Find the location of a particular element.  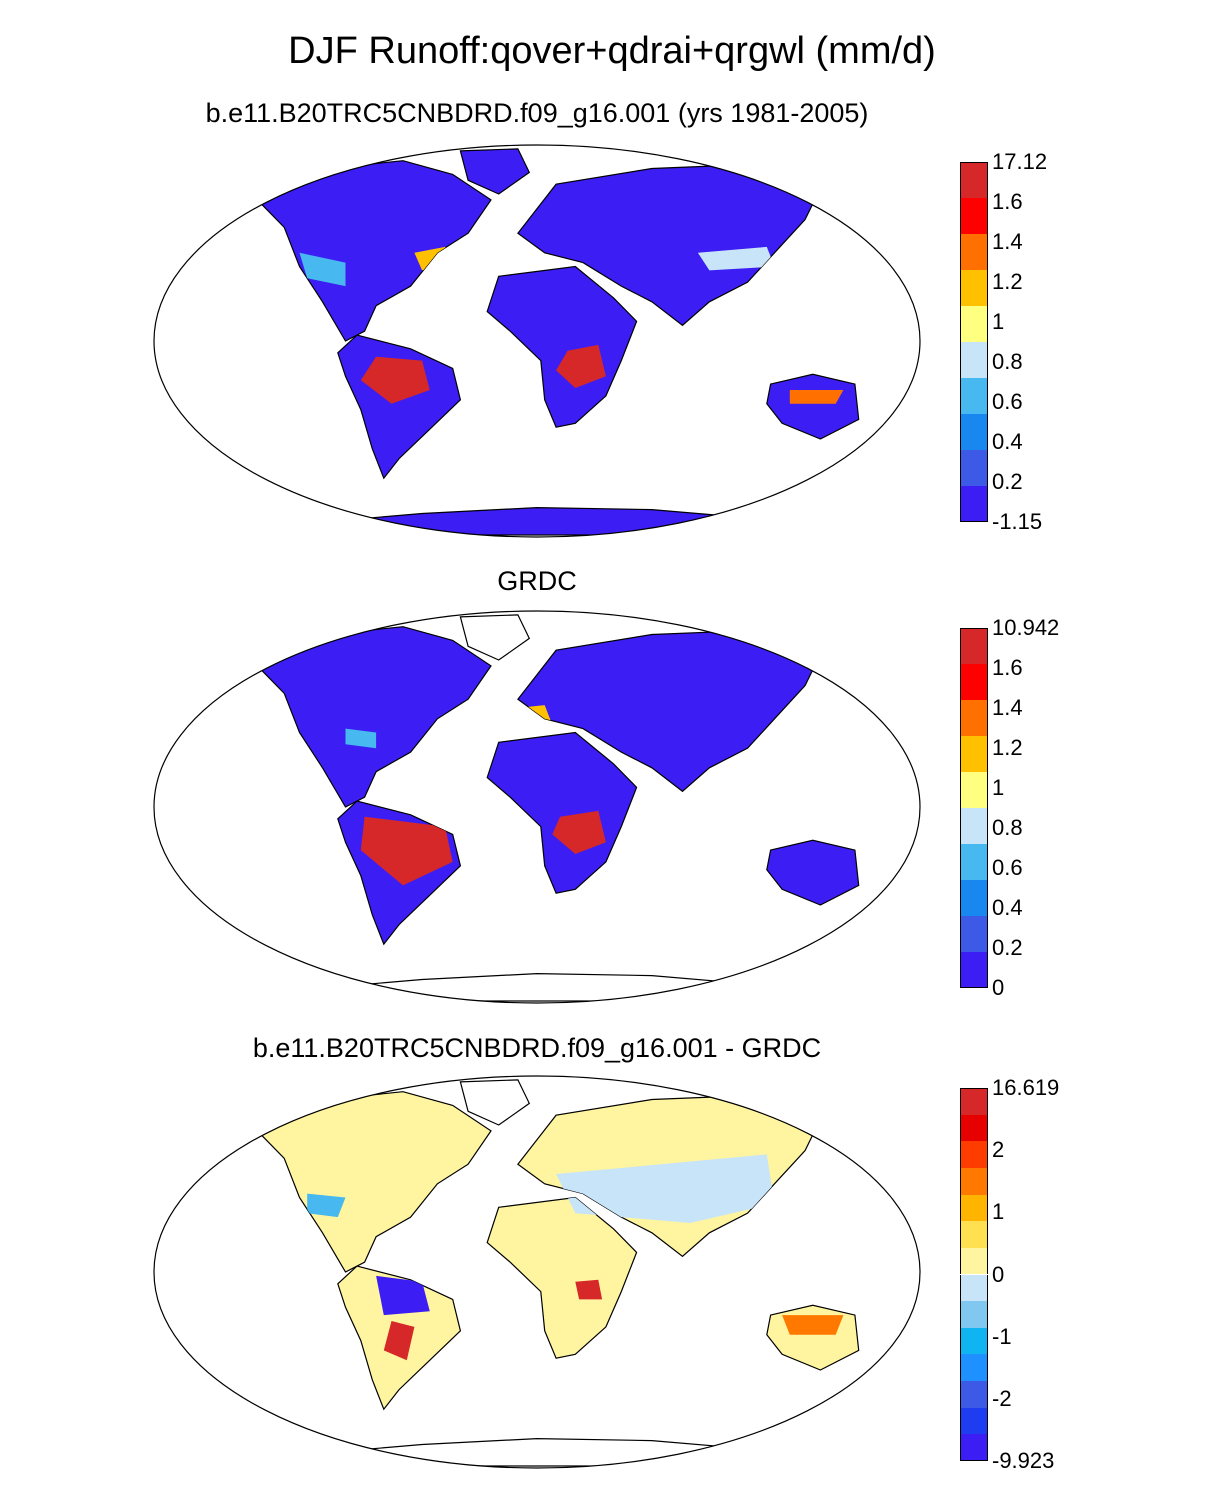

colorbar-label: 17.12 is located at coordinates (1020, 161).